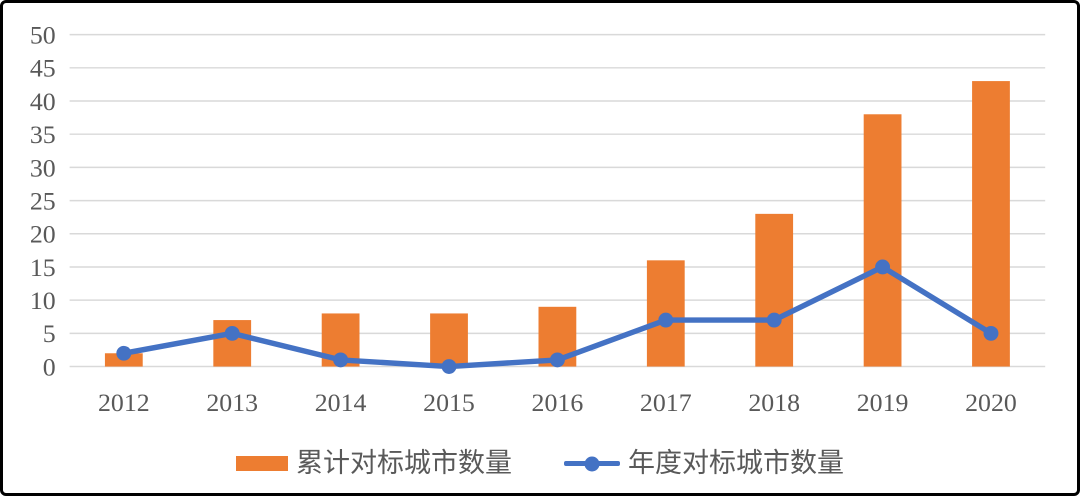 The width and height of the screenshot is (1080, 496). What do you see at coordinates (449, 402) in the screenshot?
I see `x-tick-label-2015: 2015` at bounding box center [449, 402].